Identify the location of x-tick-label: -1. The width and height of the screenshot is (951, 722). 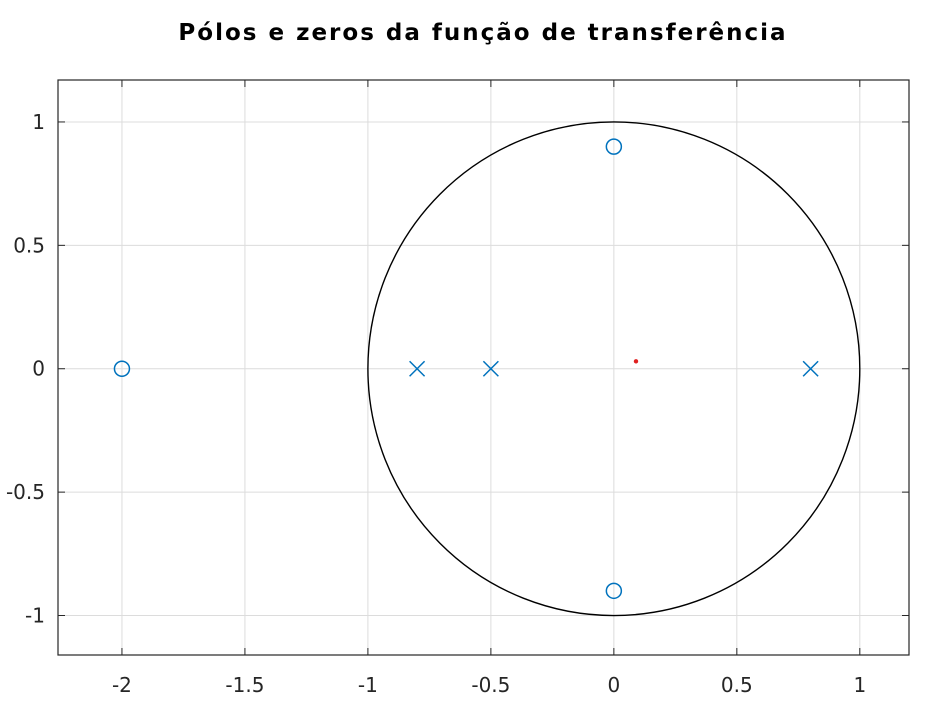
(368, 685).